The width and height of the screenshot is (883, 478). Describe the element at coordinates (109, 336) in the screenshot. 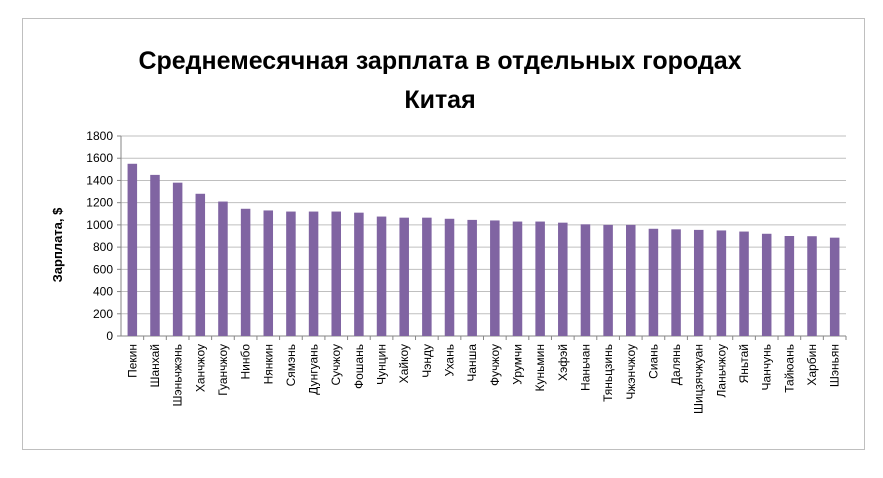

I see `y-tick-label: 0` at that location.